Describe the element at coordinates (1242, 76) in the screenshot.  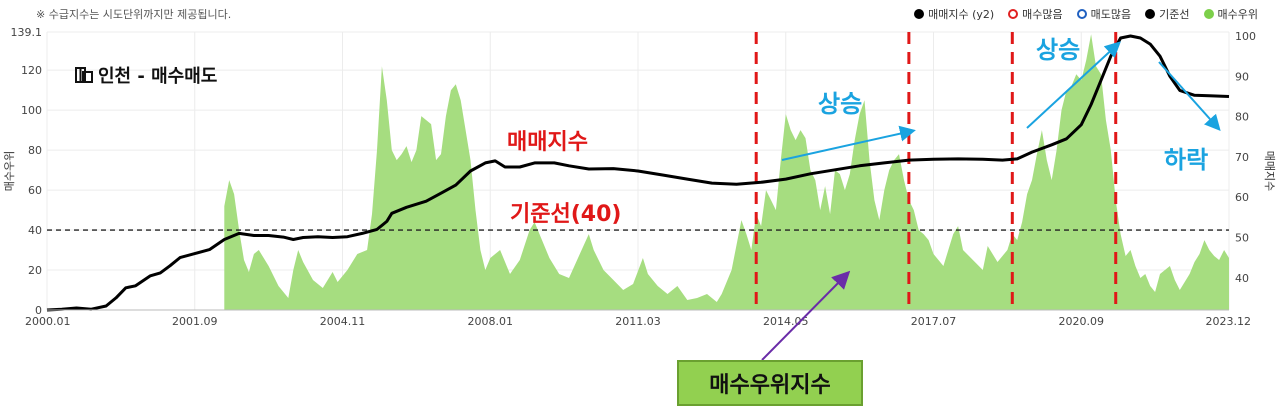
I see `y-right-tick-label: 90` at that location.